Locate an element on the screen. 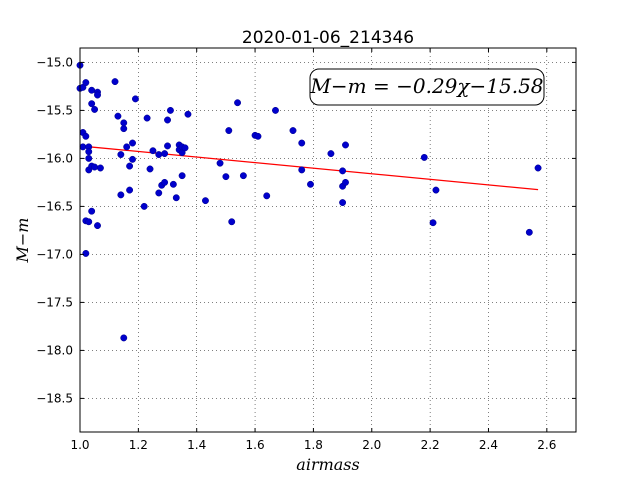 The width and height of the screenshot is (640, 480). equation-annotation: M−m = −0.29χ−15.58 is located at coordinates (427, 87).